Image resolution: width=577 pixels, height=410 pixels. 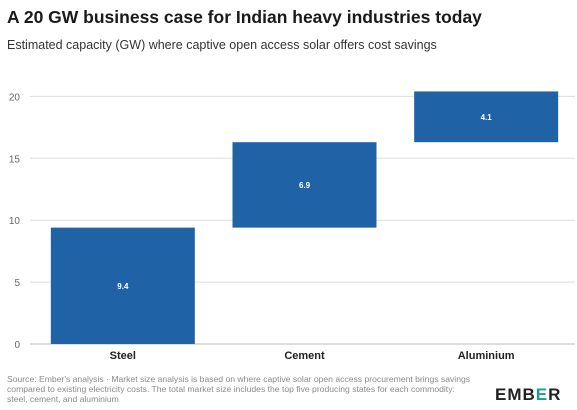 What do you see at coordinates (515, 394) in the screenshot?
I see `logo-prefix: EMB` at bounding box center [515, 394].